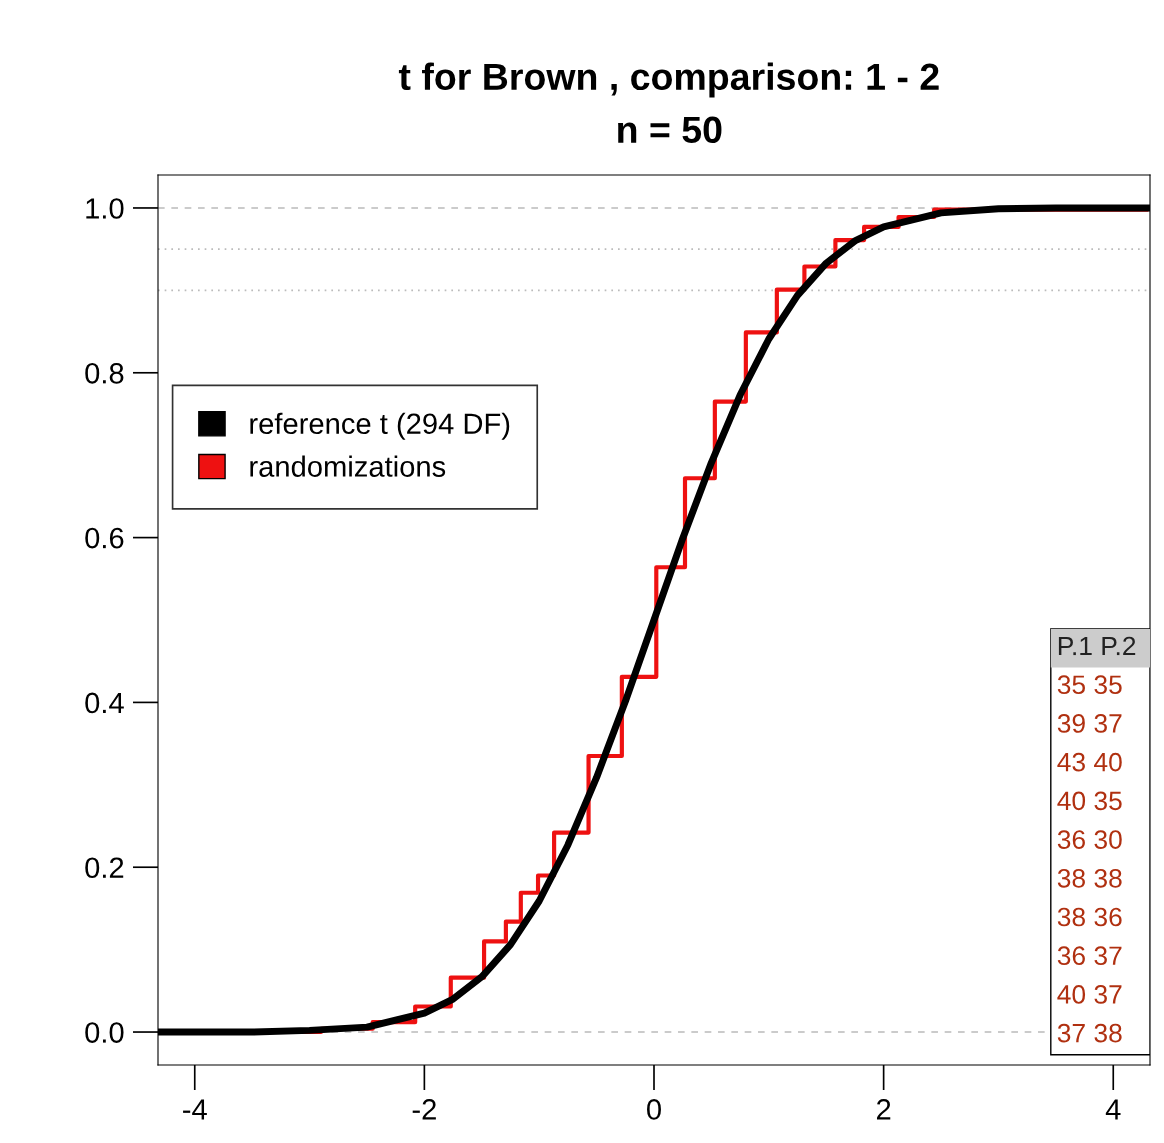 The width and height of the screenshot is (1164, 1143). Describe the element at coordinates (1089, 994) in the screenshot. I see `annotation: 40 37` at that location.